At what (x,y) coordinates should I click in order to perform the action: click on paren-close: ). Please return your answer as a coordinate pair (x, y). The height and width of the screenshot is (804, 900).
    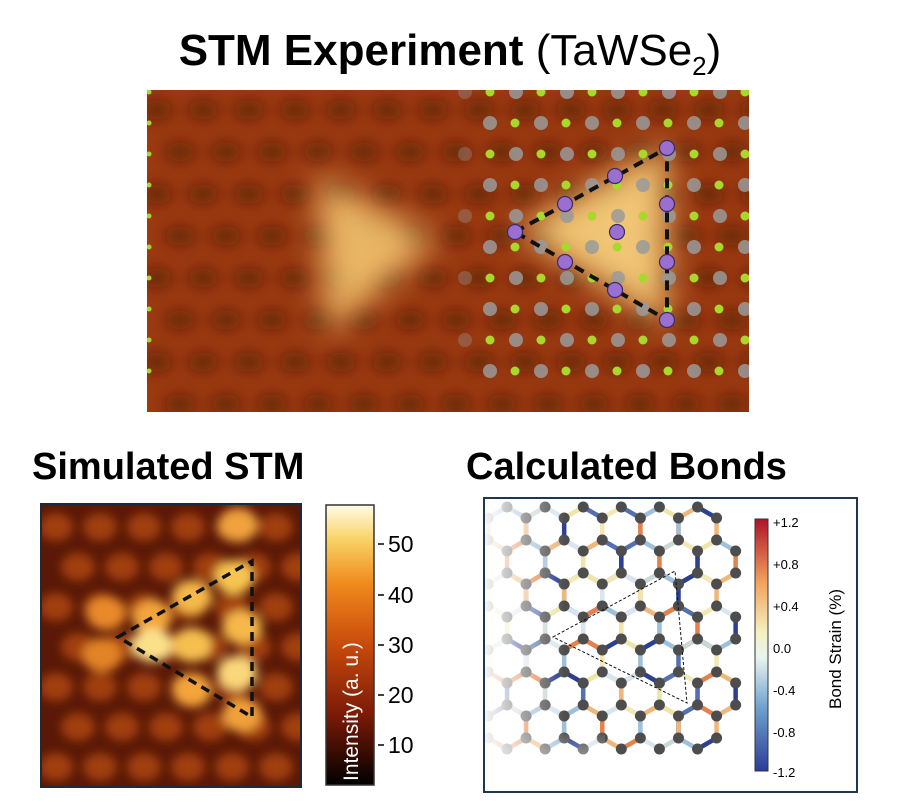
    Looking at the image, I should click on (714, 50).